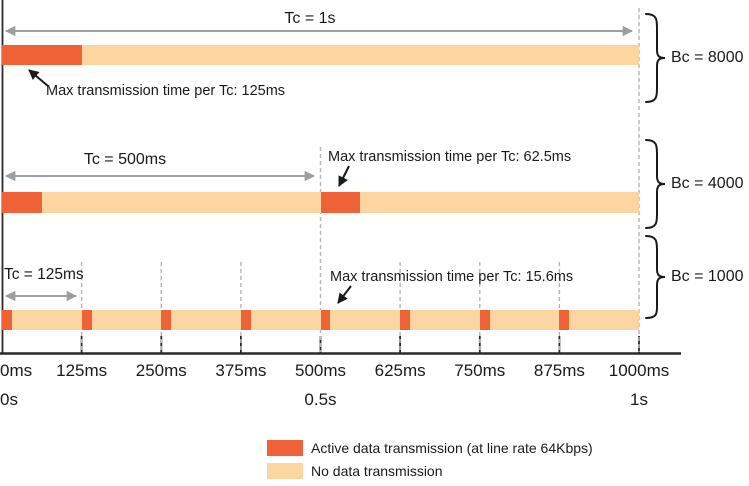  I want to click on axis-tick-label-ms: 250ms, so click(161, 370).